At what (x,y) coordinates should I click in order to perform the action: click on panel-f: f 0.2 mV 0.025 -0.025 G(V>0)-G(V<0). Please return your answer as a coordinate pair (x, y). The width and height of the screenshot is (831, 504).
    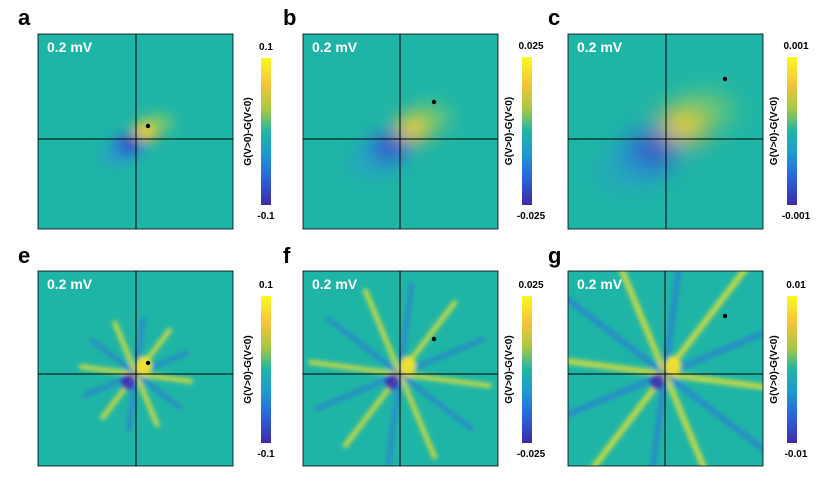
    Looking at the image, I should click on (414, 355).